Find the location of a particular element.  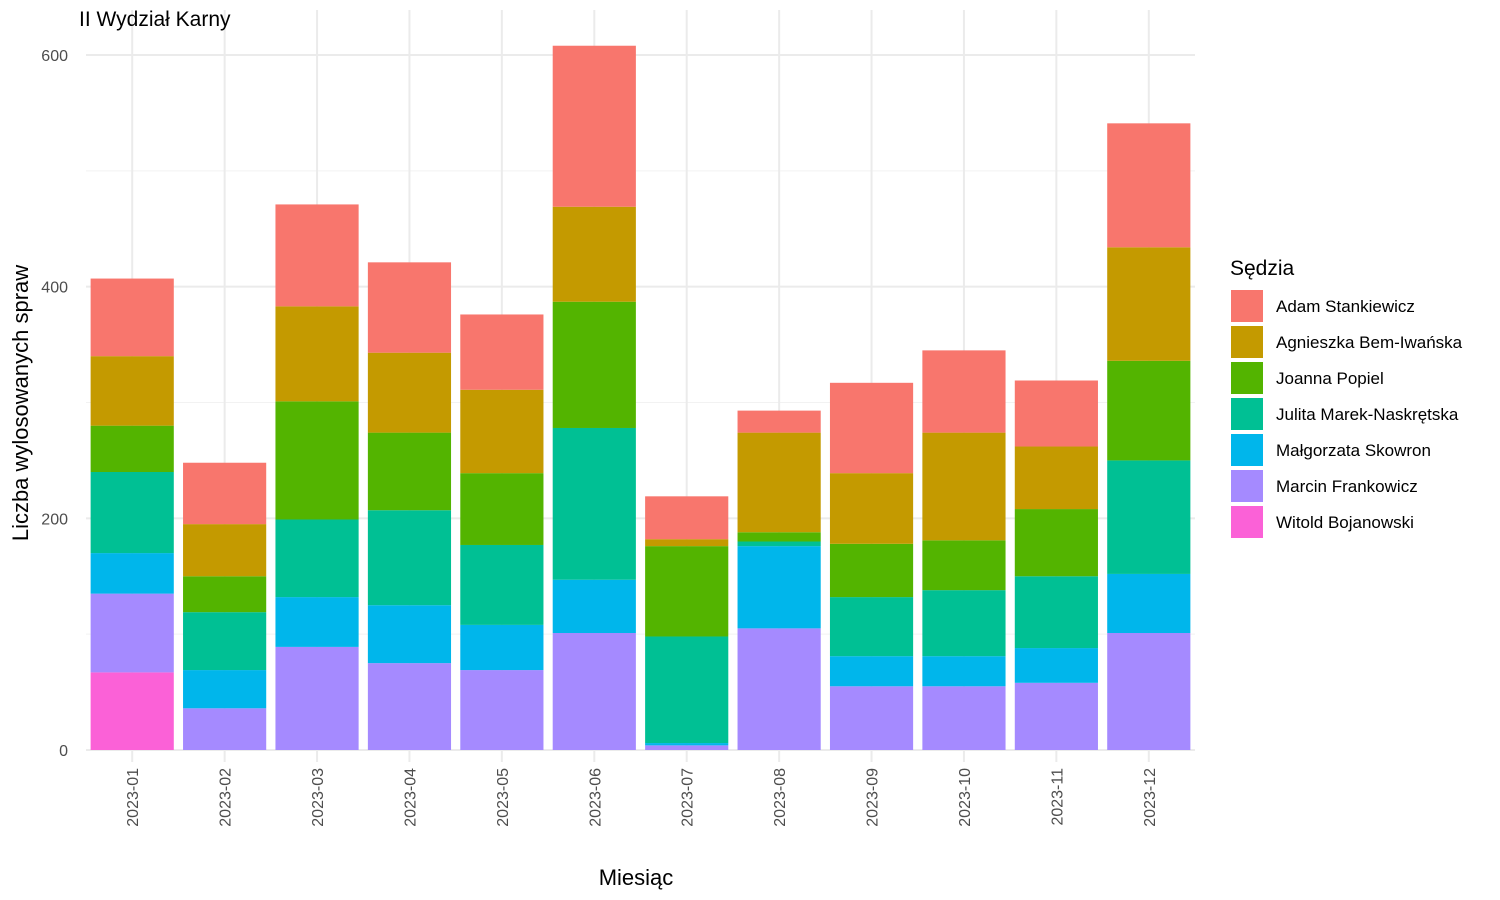

legend-title: Sędzia is located at coordinates (1262, 268).